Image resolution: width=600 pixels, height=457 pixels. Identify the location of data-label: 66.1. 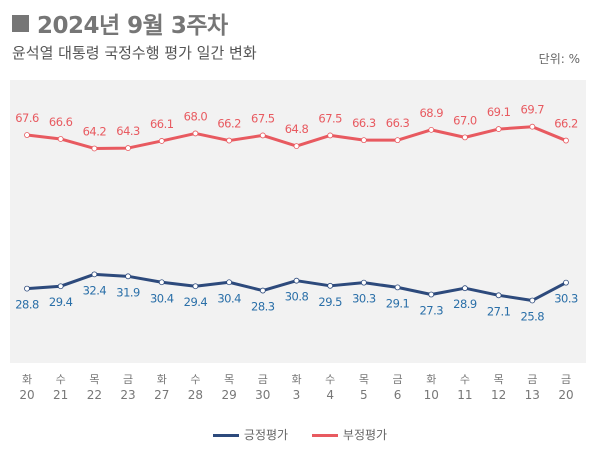
(162, 124).